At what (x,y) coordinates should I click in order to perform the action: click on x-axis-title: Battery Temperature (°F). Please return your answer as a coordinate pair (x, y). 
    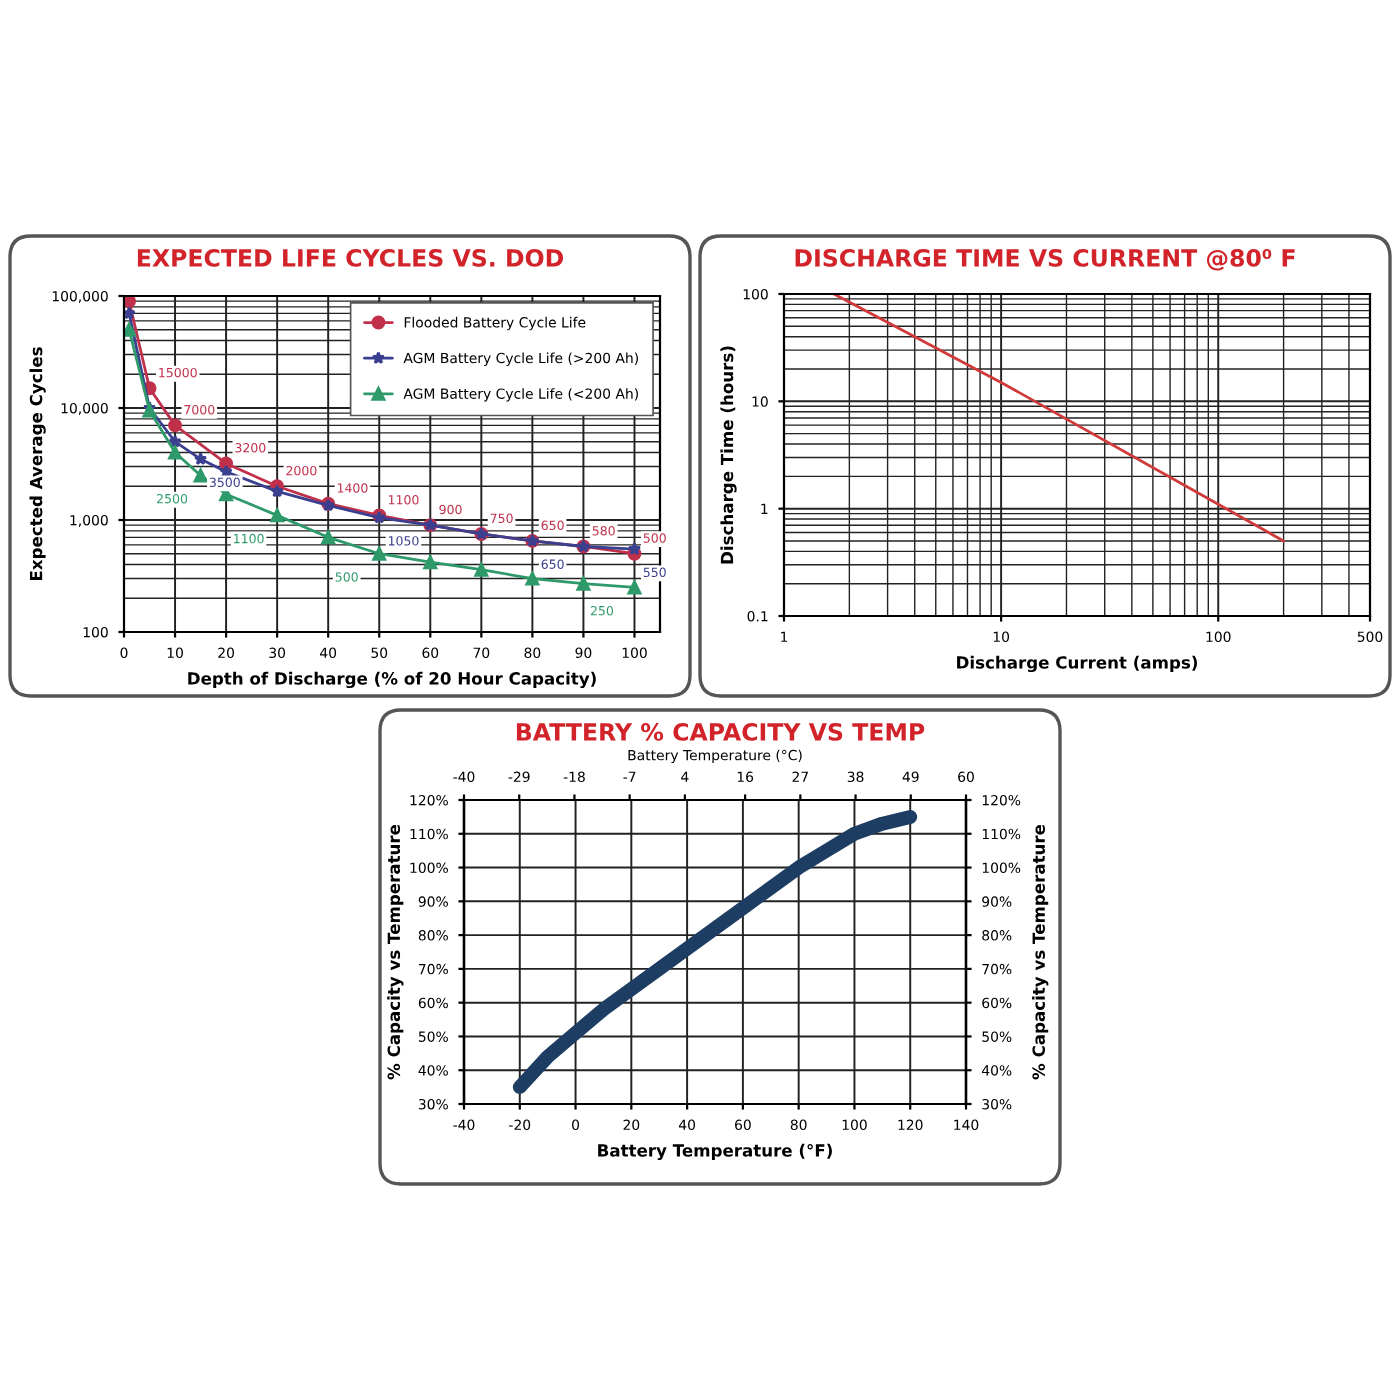
    Looking at the image, I should click on (715, 1152).